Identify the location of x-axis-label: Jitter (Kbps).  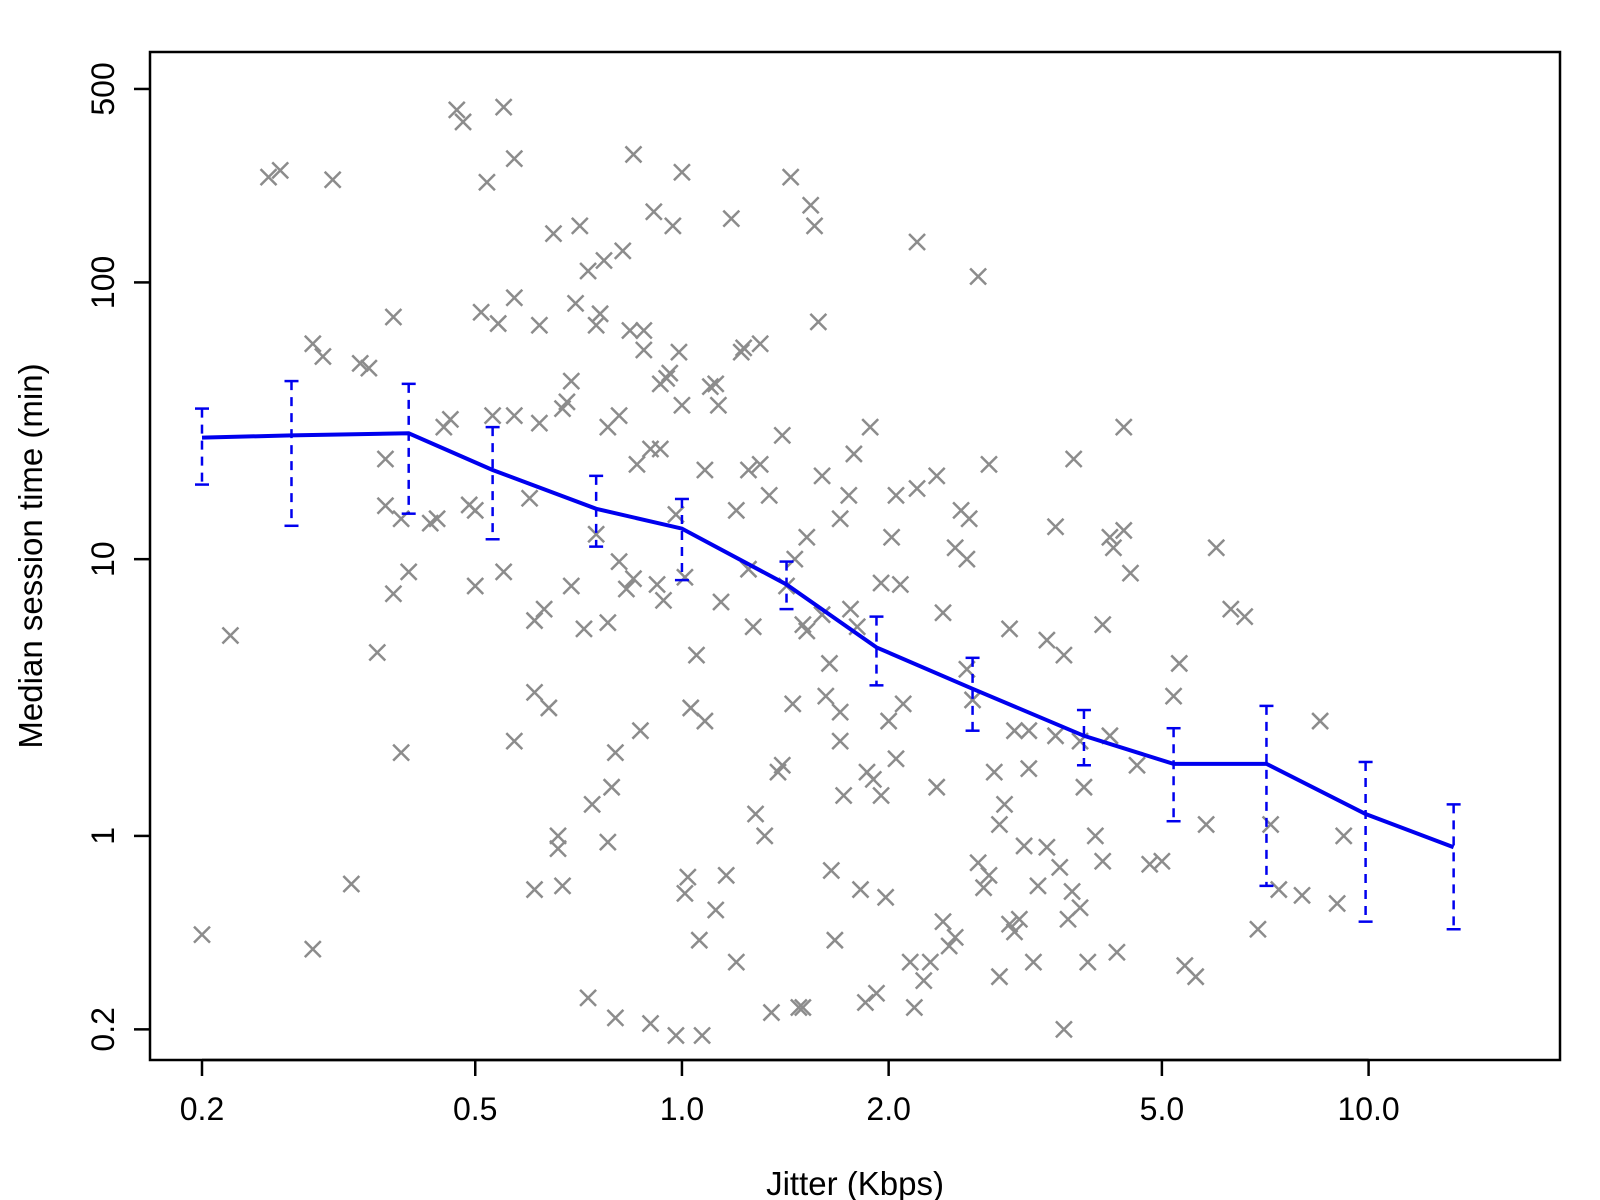
(855, 1182).